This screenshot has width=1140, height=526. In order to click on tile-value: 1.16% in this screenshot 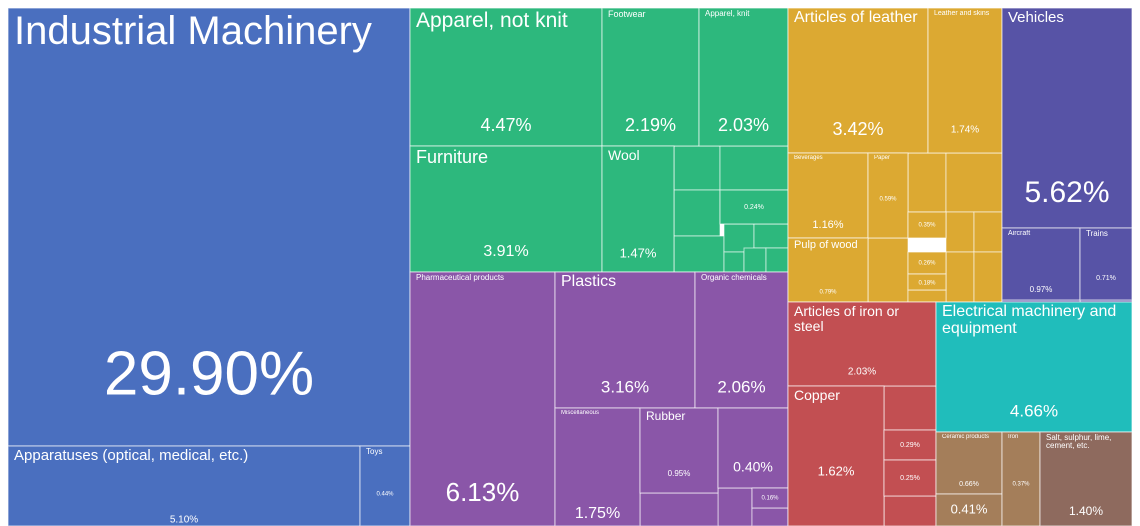, I will do `click(827, 225)`.